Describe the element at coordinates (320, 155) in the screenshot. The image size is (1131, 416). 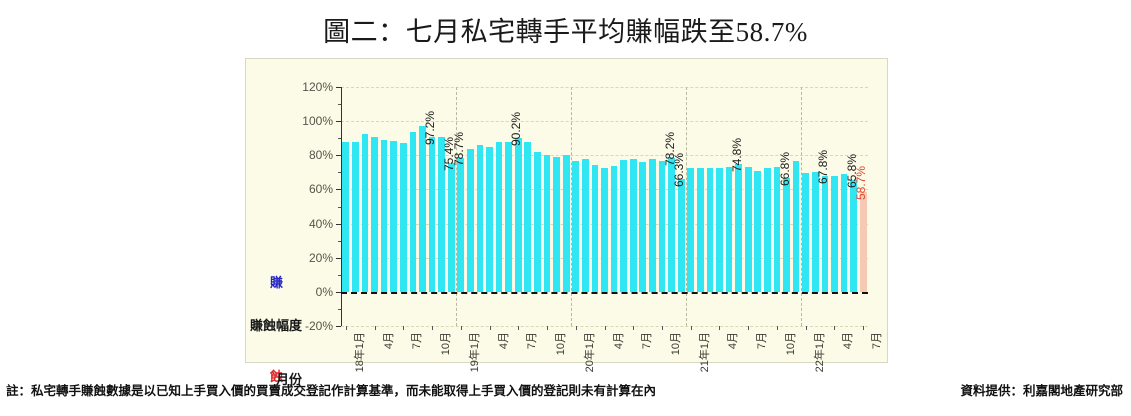
I see `y-tick-label: 80%` at that location.